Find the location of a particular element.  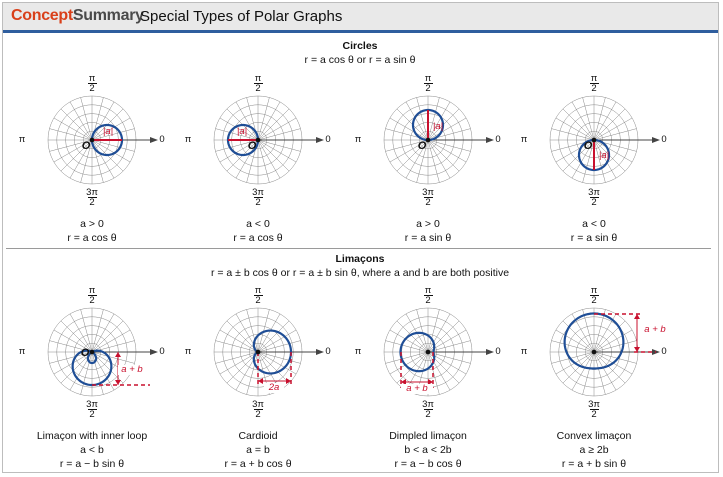

limacon-condition: a < b is located at coordinates (92, 450).